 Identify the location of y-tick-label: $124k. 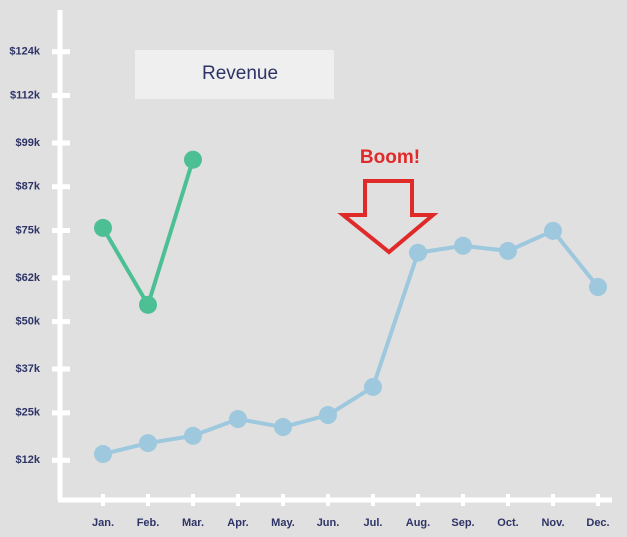
(24, 52).